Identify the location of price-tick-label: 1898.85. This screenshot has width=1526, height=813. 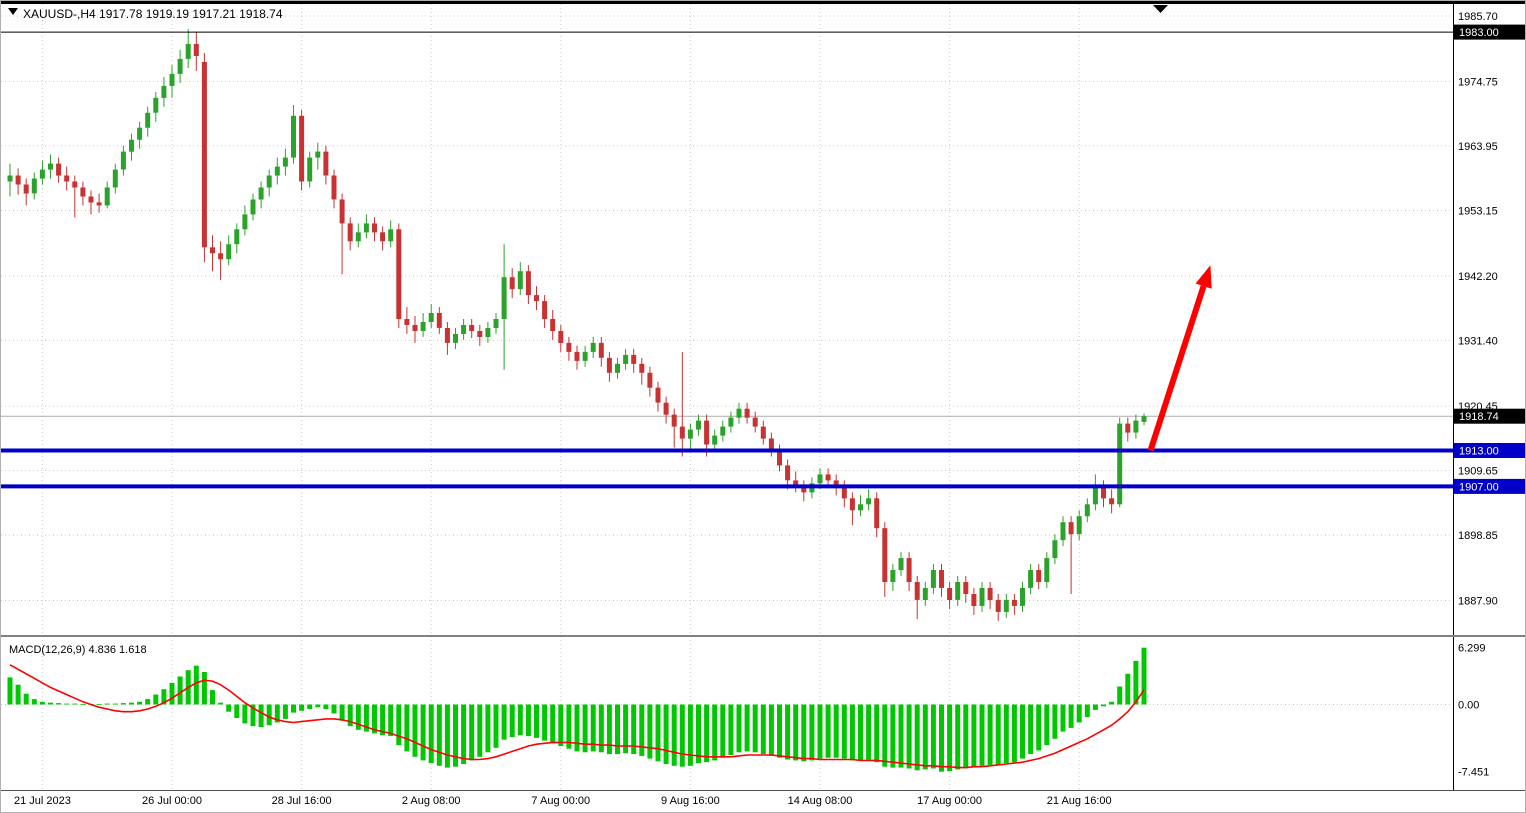
(1478, 536).